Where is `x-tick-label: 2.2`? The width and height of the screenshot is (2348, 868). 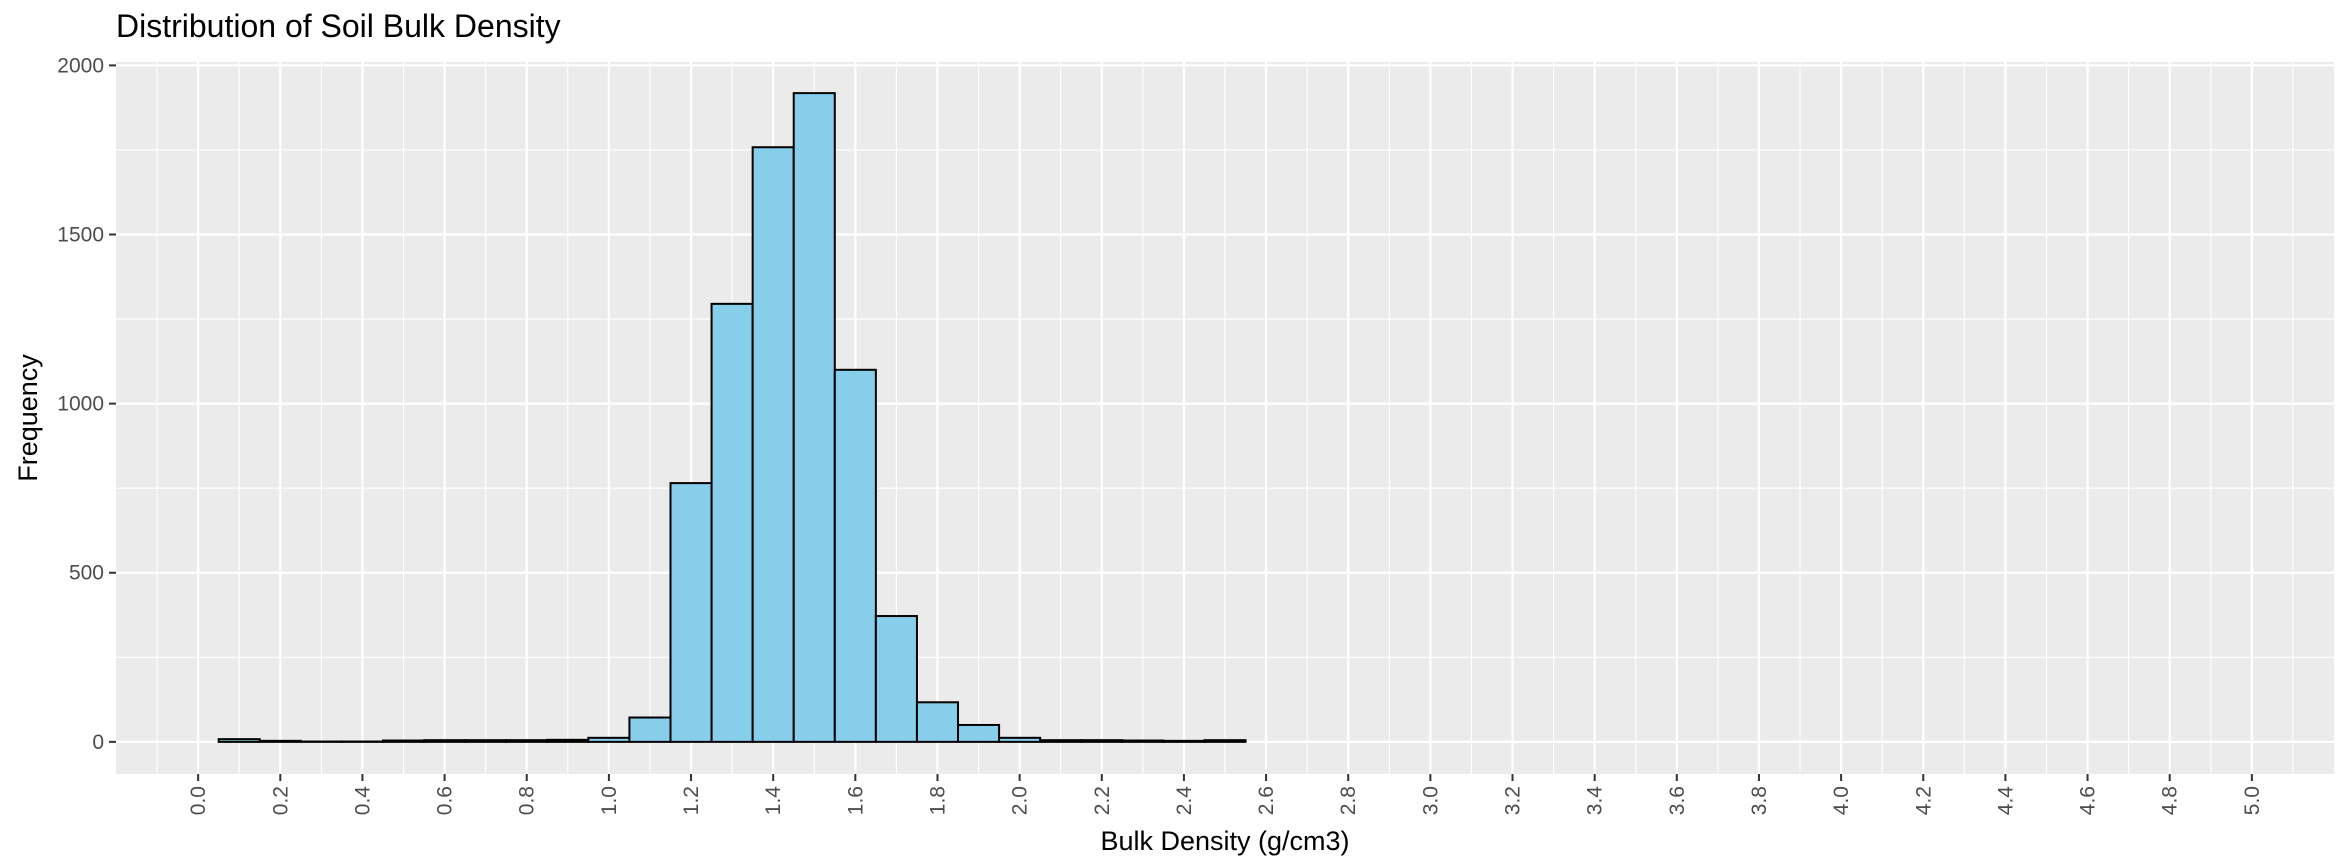 x-tick-label: 2.2 is located at coordinates (1102, 800).